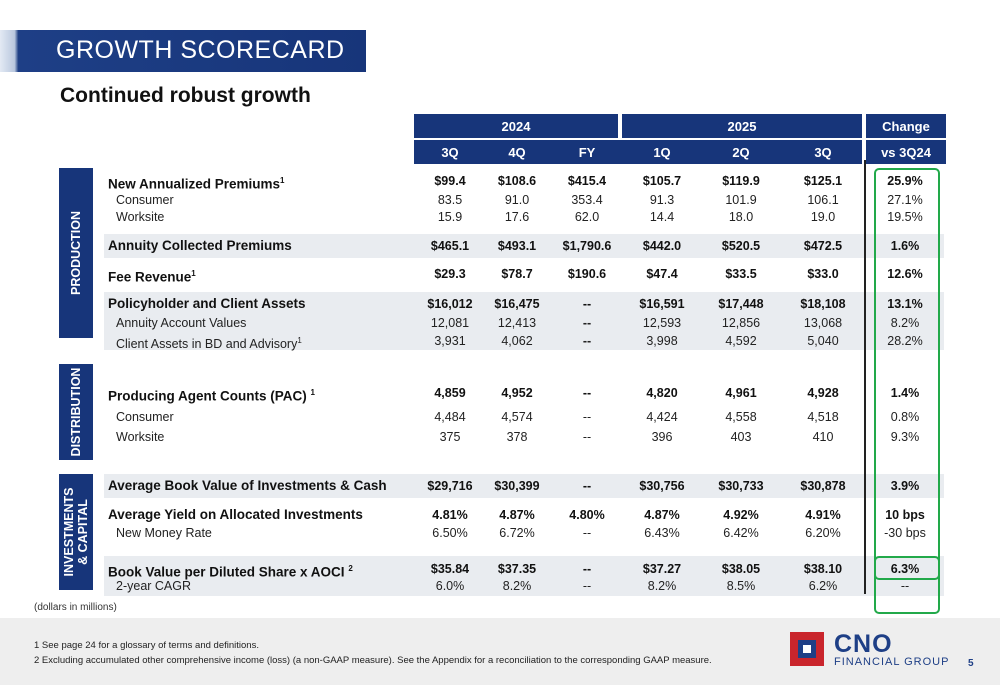  What do you see at coordinates (823, 246) in the screenshot?
I see `value-3q25: $472.5` at bounding box center [823, 246].